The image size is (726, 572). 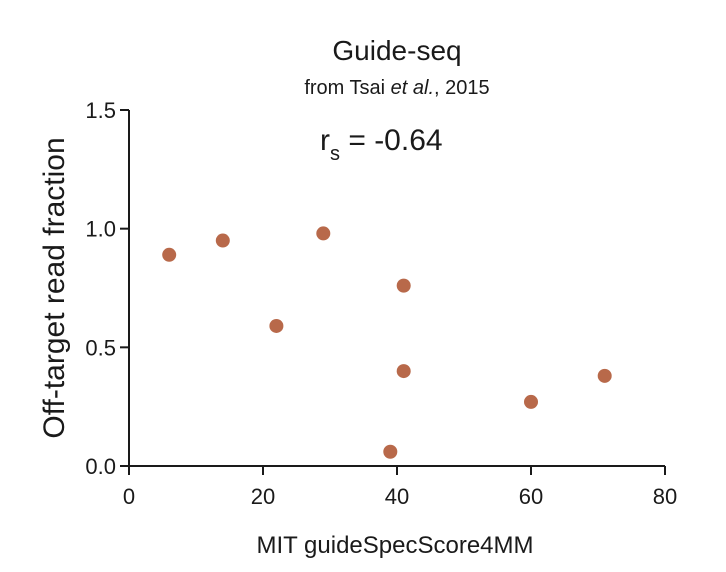 I want to click on annotation-subscript: s, so click(x=335, y=154).